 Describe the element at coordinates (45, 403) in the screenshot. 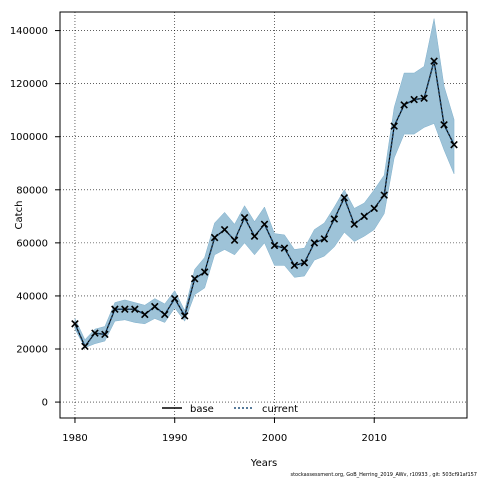

I see `y-tick-label: 0` at that location.